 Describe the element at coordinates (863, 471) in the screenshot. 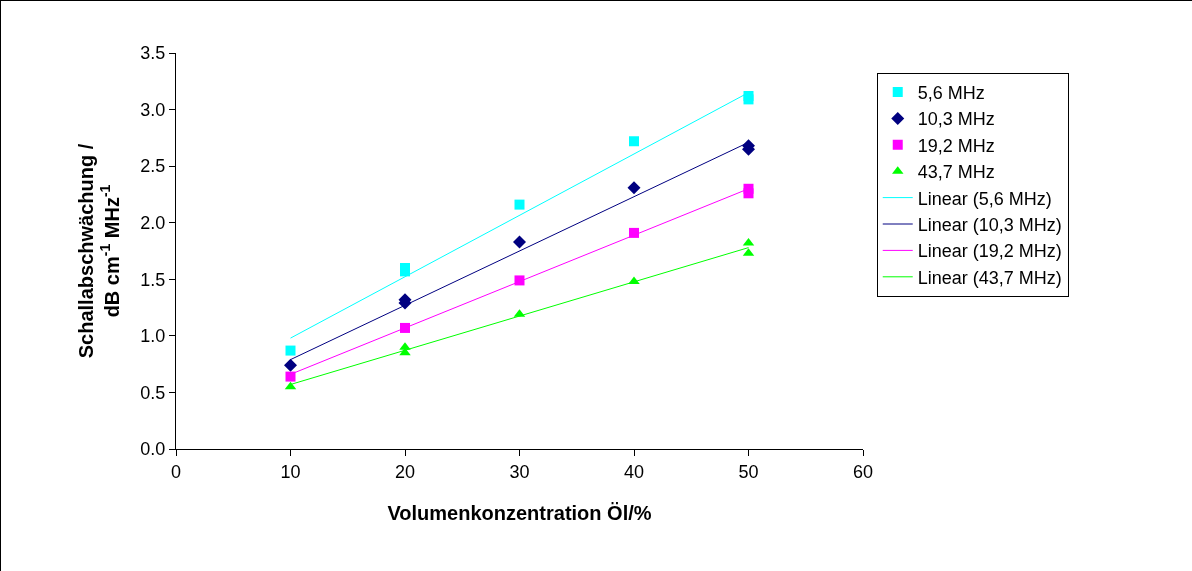

I see `x-tick-label: 60` at that location.